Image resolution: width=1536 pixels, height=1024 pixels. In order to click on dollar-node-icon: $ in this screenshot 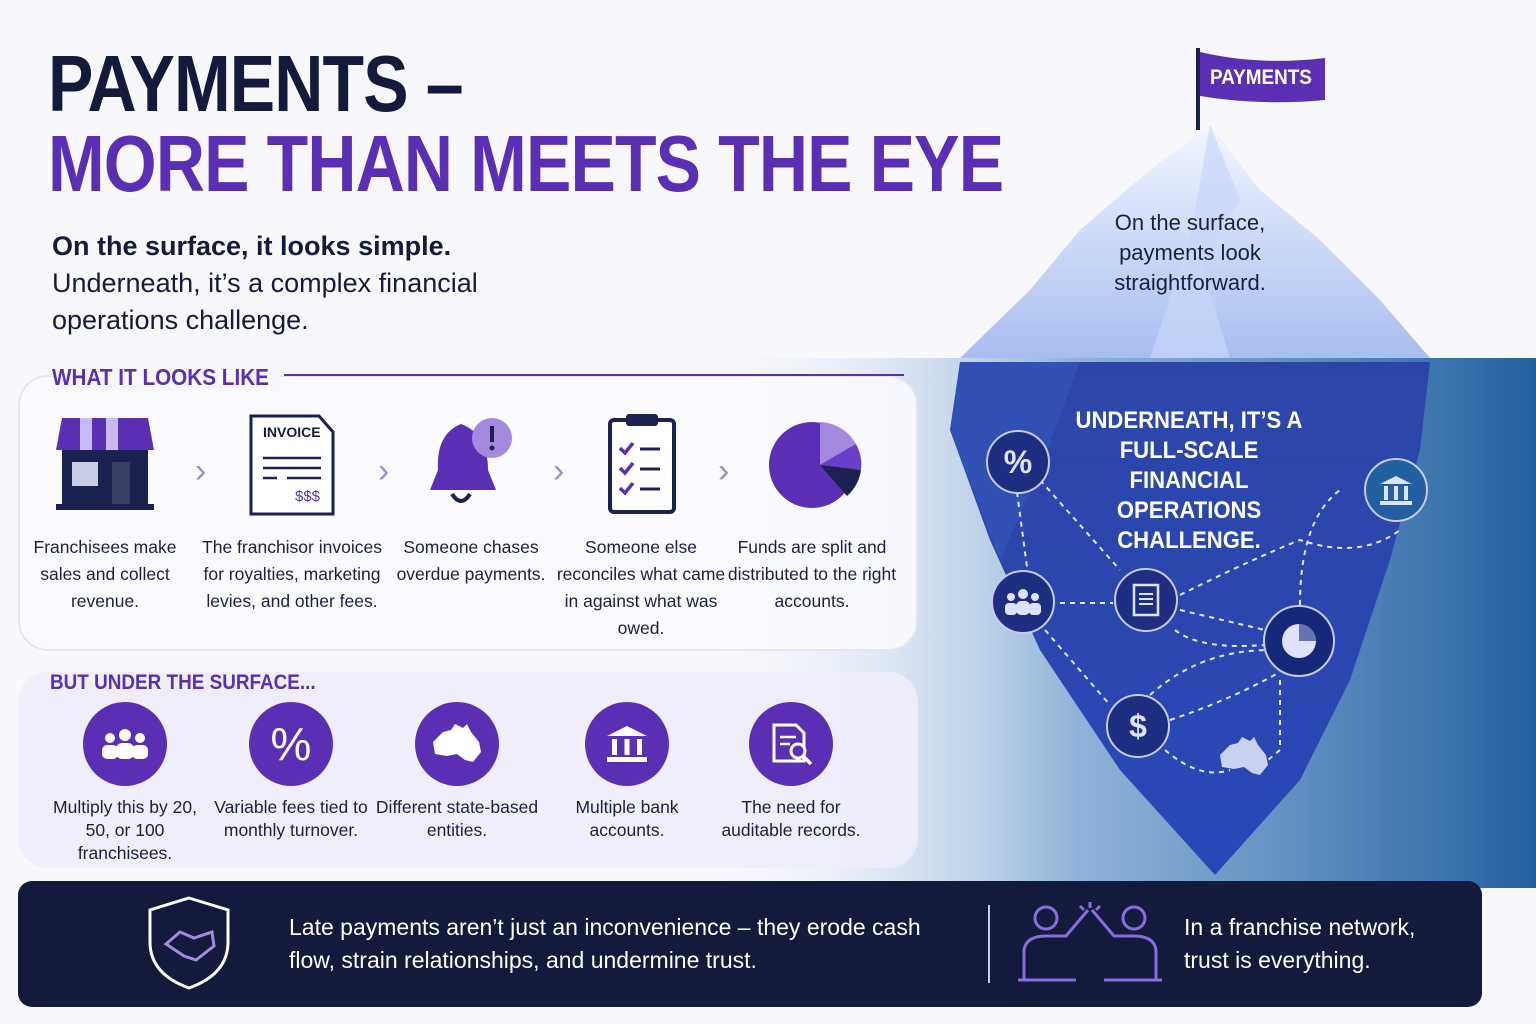, I will do `click(1138, 726)`.